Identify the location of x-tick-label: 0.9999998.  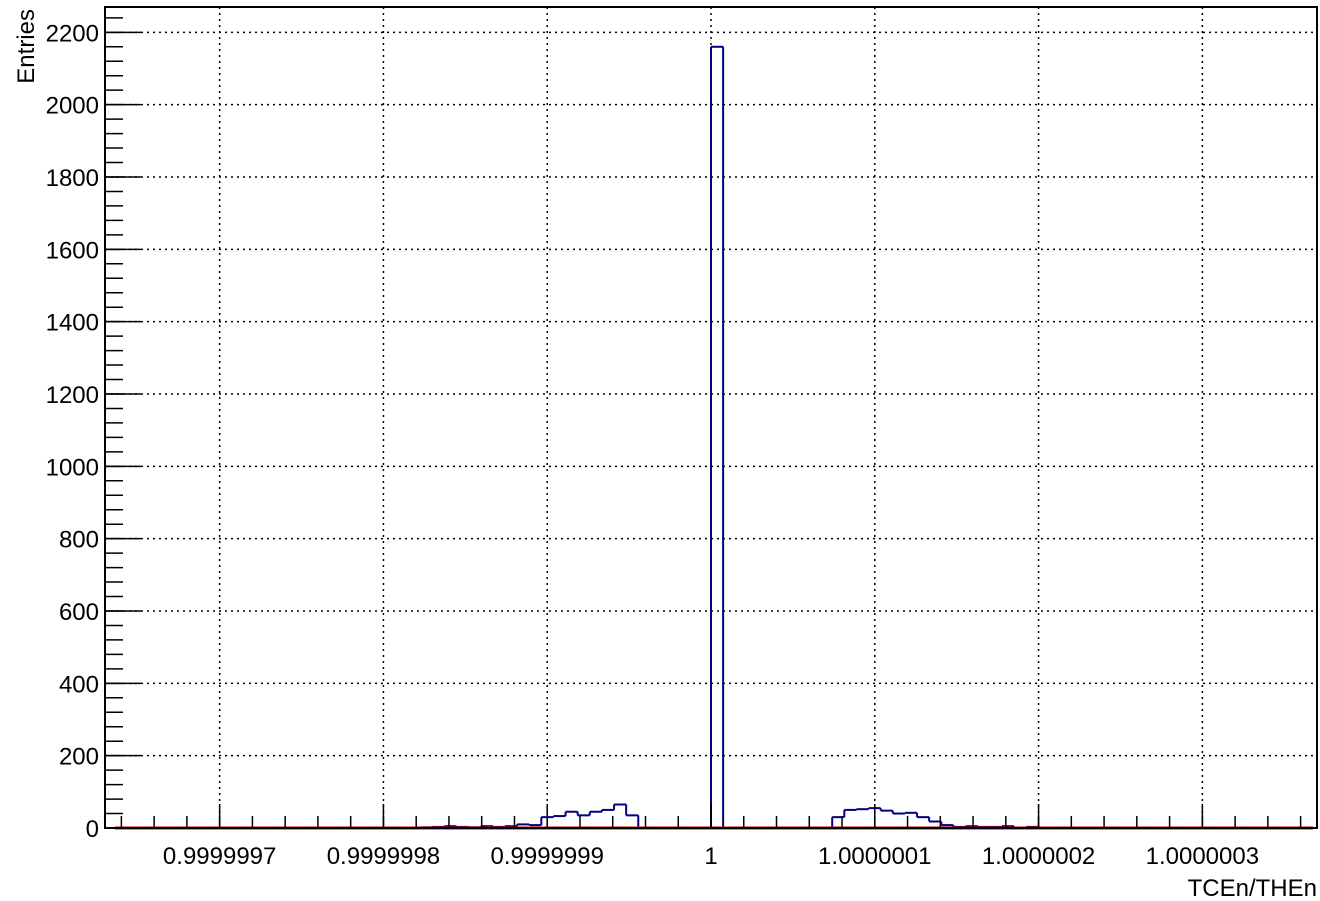
(383, 856).